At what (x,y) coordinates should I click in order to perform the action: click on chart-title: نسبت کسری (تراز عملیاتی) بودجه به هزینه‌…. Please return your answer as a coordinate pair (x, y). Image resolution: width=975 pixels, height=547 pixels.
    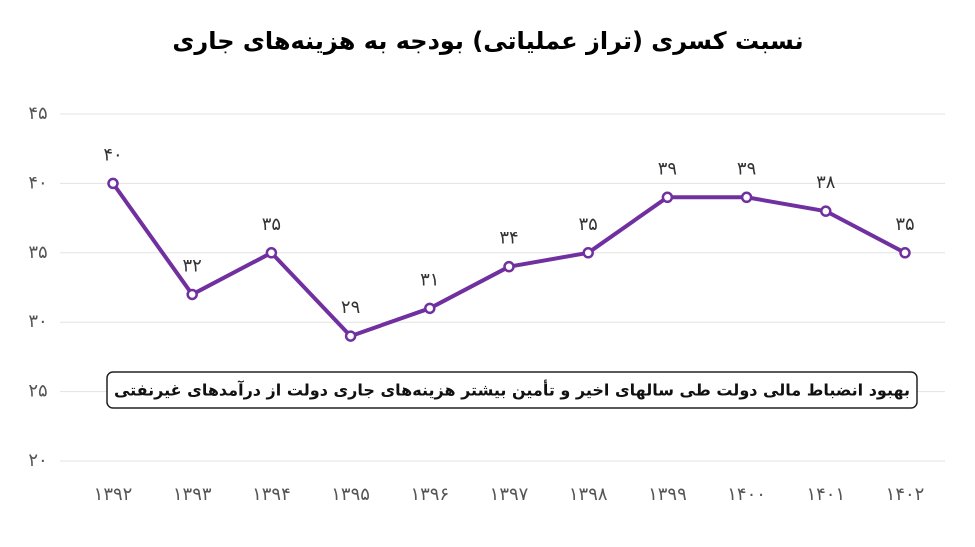
    Looking at the image, I should click on (487, 41).